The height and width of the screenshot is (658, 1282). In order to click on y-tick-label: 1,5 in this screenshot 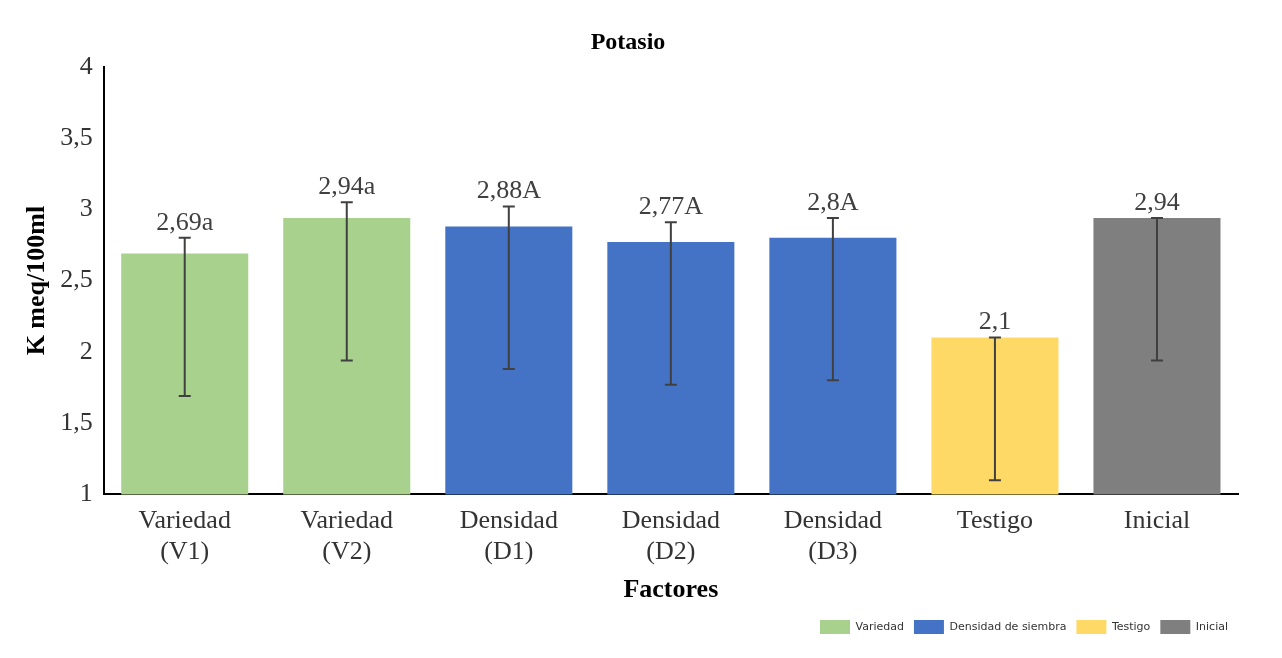, I will do `click(76, 421)`.